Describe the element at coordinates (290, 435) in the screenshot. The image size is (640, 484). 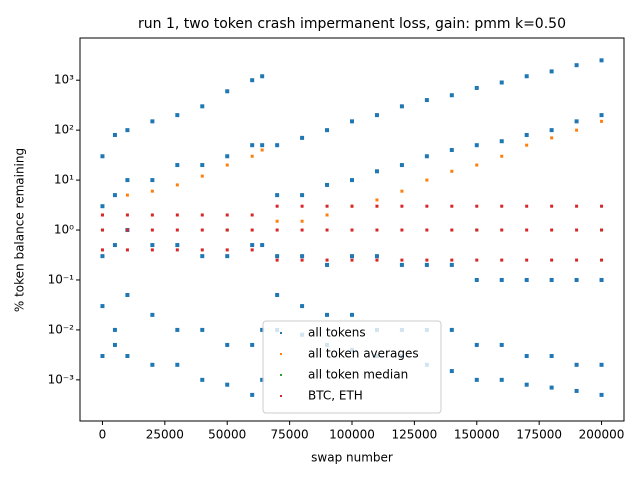
I see `x-tick-label: 75000` at that location.